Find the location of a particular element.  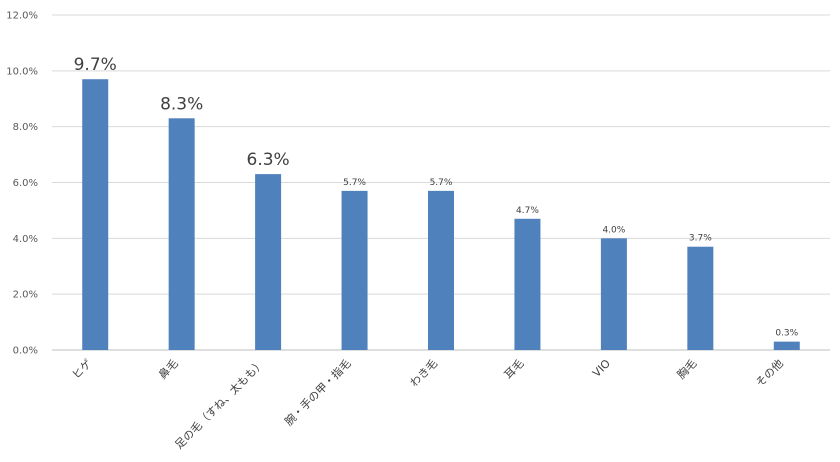

x-category-label: わき毛 is located at coordinates (424, 373).